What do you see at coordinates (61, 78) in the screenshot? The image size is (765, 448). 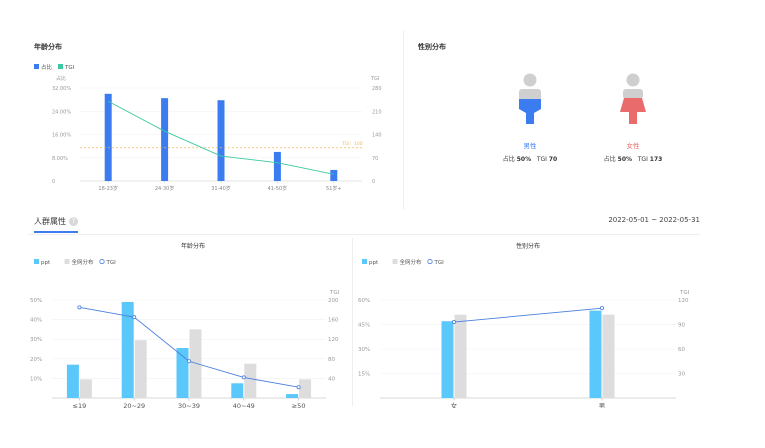 I see `y-left-axis-title: 占比` at bounding box center [61, 78].